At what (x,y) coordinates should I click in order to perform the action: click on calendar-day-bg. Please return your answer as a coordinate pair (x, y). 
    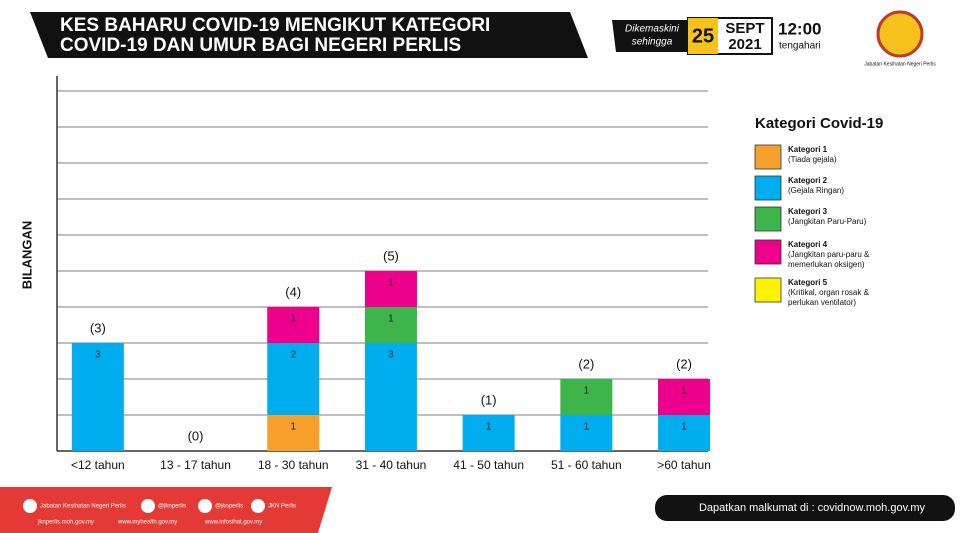
    Looking at the image, I should click on (703, 36).